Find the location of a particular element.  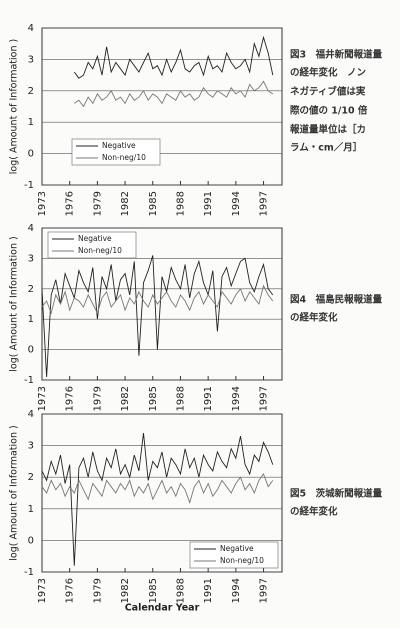

figure-caption: の経年変化 ノン is located at coordinates (328, 73).